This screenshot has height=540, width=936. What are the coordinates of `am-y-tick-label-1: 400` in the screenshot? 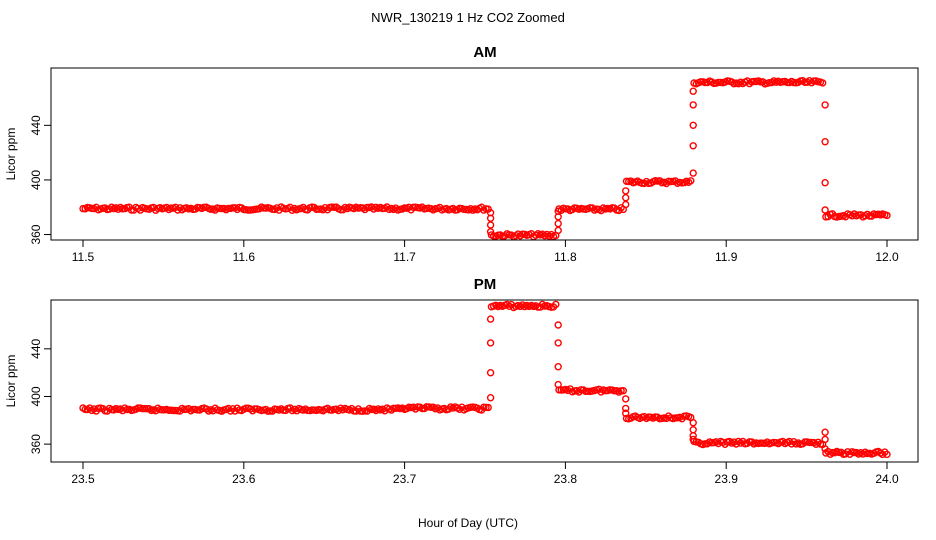 It's located at (36, 180).